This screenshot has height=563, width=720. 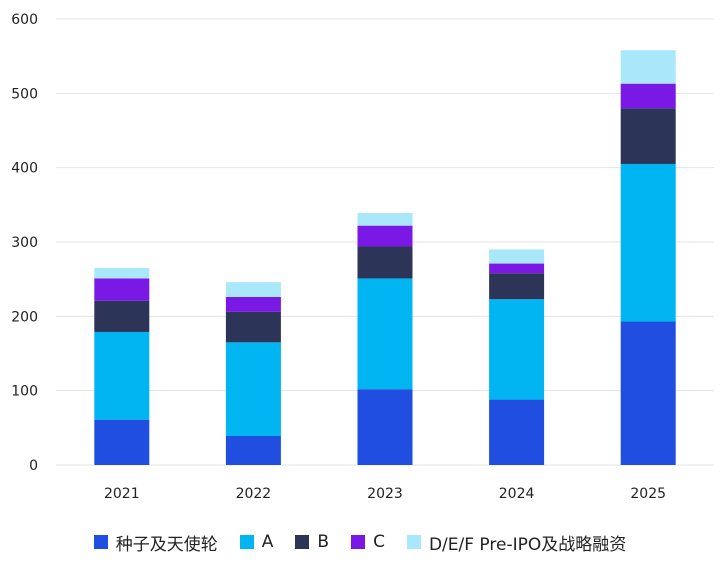 I want to click on legend-item: B, so click(x=312, y=542).